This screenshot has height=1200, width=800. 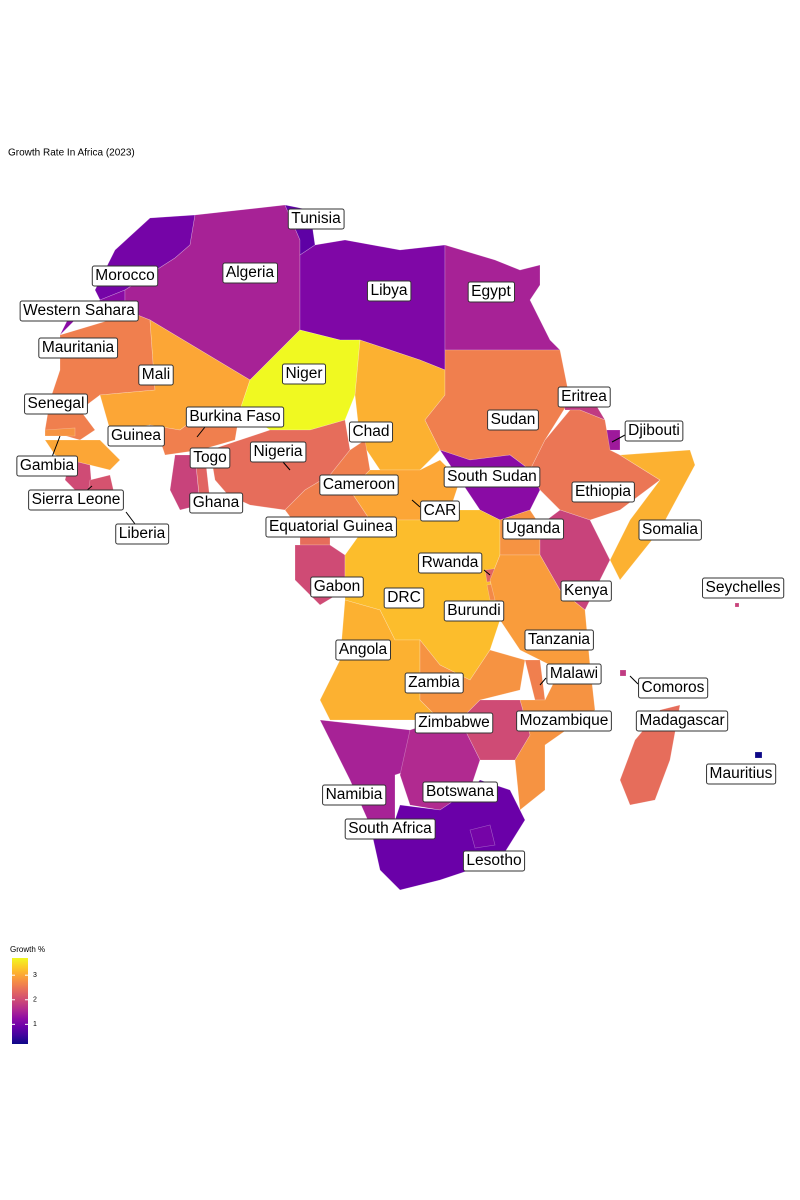 I want to click on country-label: South Africa, so click(x=390, y=828).